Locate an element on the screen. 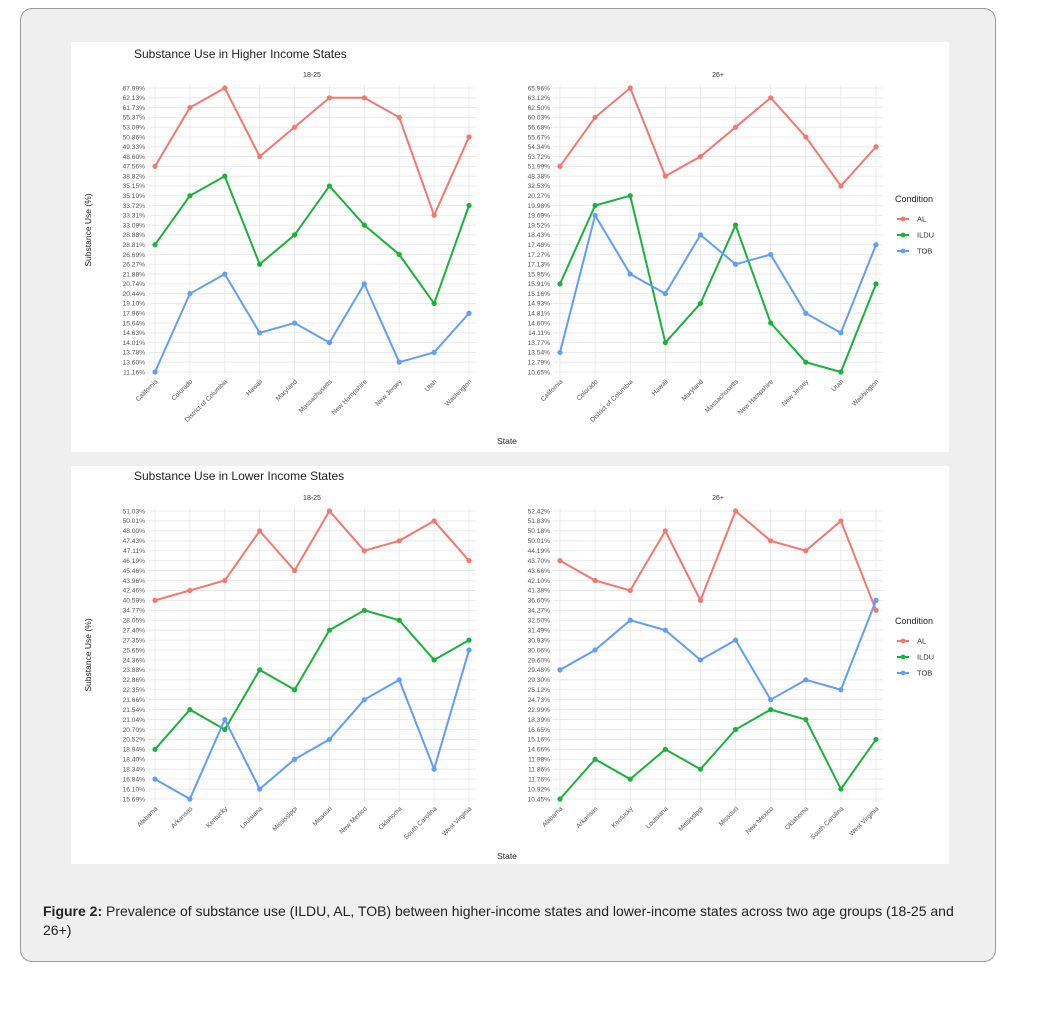 This screenshot has height=1016, width=1058. y-tick-label: 55.67% is located at coordinates (539, 137).